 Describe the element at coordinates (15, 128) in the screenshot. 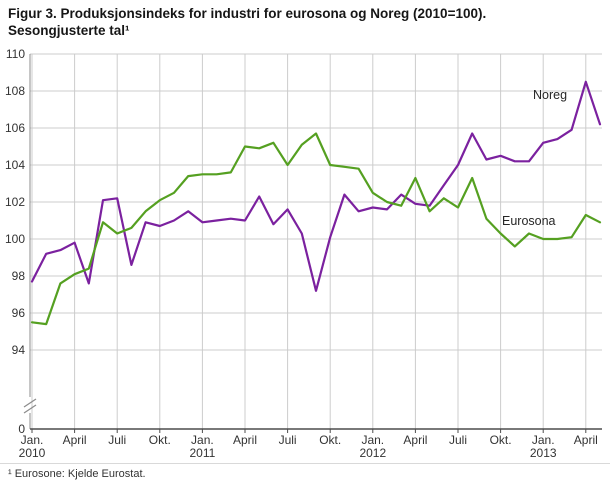

I see `y-axis-tick-label: 106` at that location.